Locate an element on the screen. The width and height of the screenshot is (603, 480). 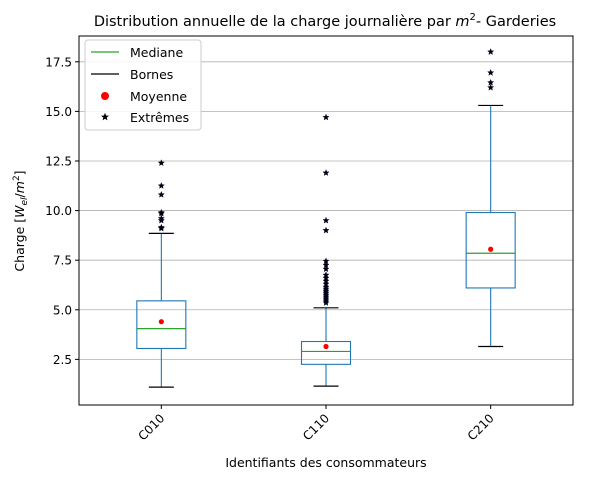
legend-extremes-star is located at coordinates (105, 116).